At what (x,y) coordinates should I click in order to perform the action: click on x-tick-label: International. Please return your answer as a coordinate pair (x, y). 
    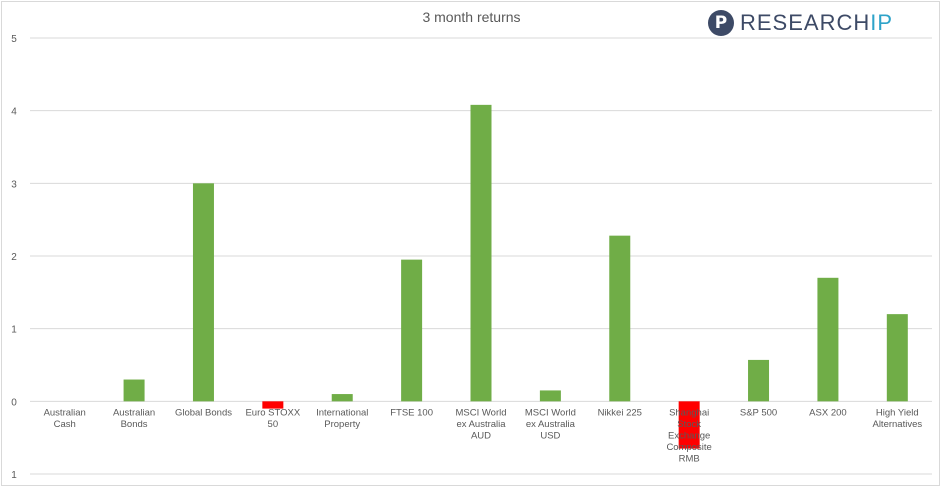
    Looking at the image, I should click on (342, 412).